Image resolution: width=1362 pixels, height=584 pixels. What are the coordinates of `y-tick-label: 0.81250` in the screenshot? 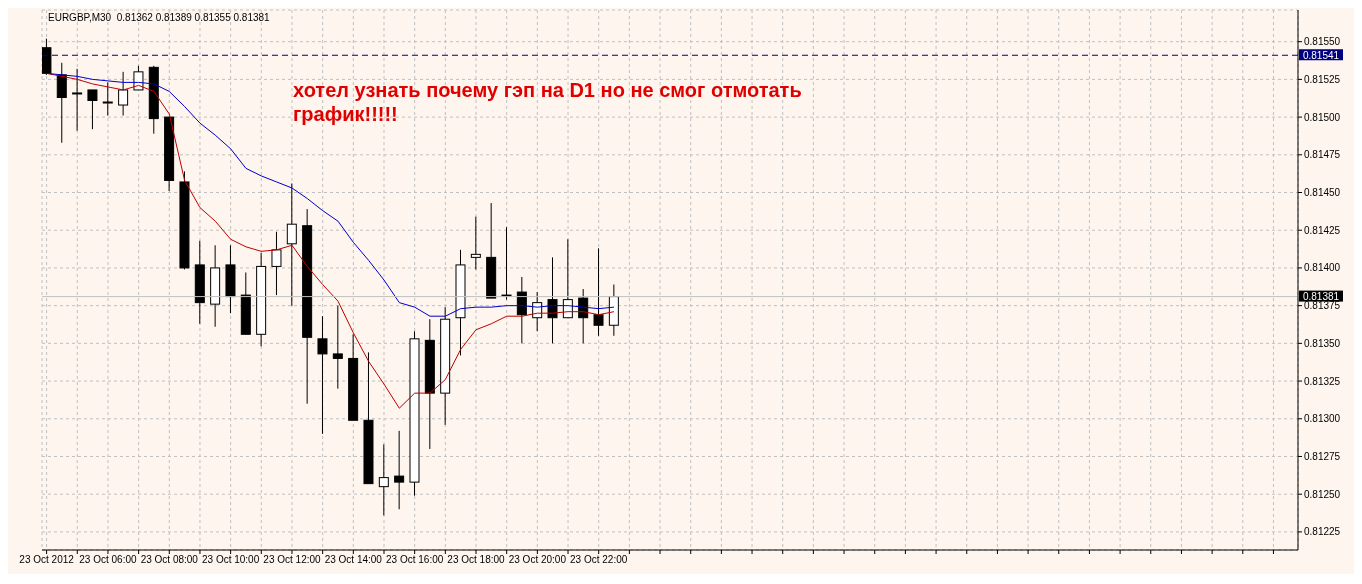 It's located at (1322, 494).